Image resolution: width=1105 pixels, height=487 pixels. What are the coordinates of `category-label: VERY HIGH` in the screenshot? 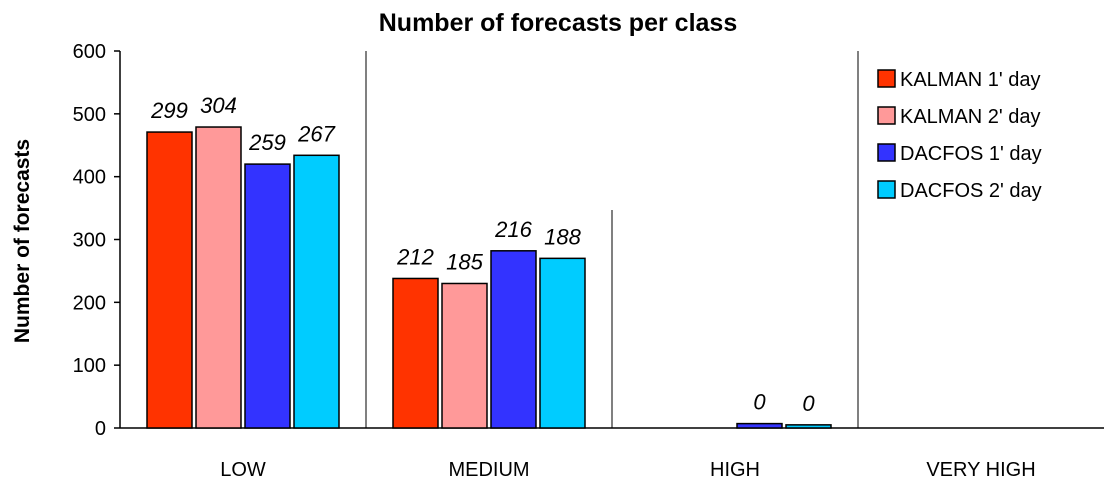 It's located at (980, 470).